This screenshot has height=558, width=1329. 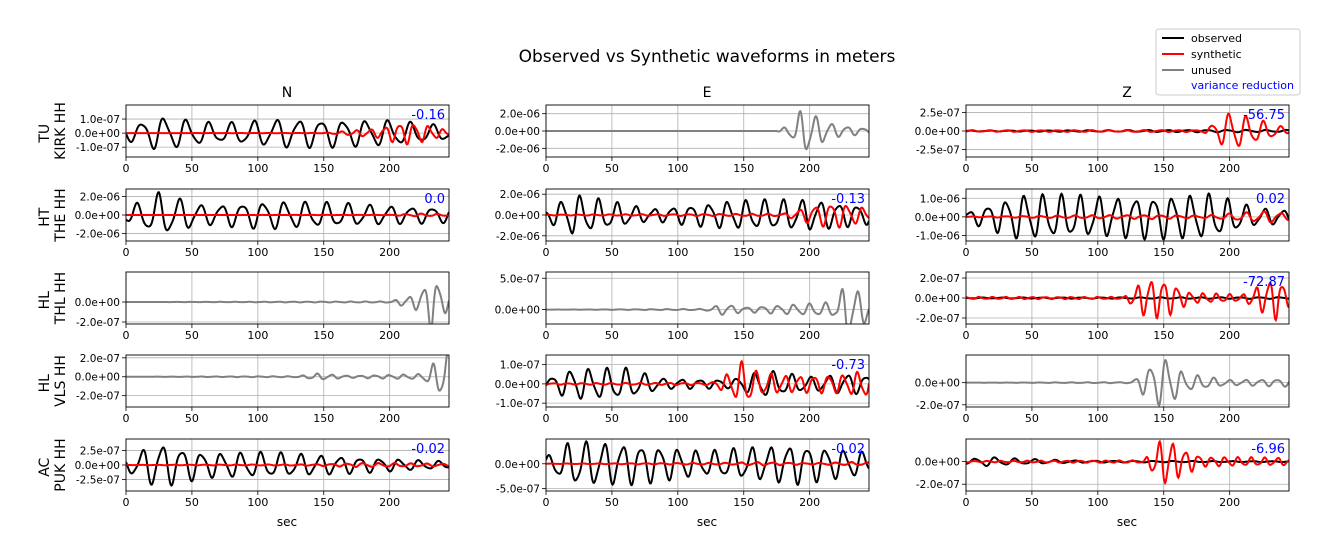 I want to click on panel-r3-e-xtick-label-0: 0, so click(x=546, y=418).